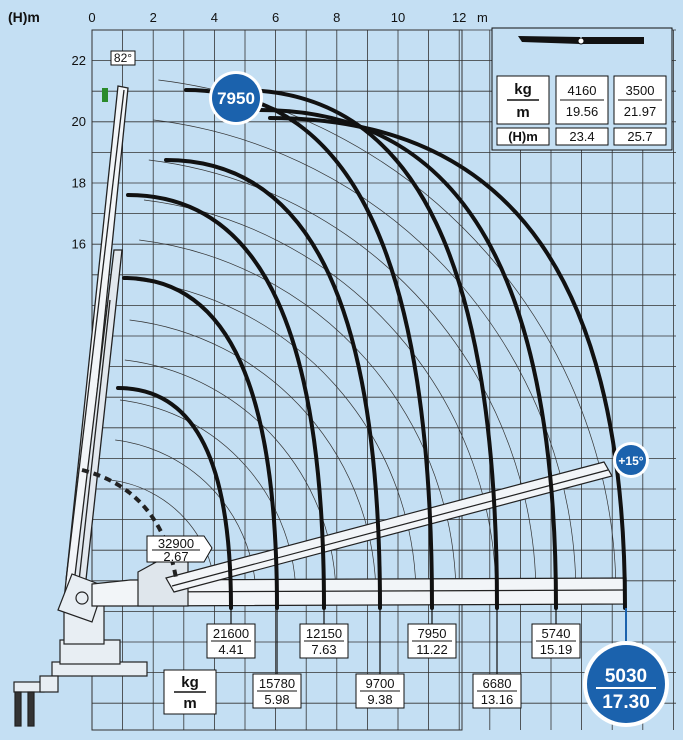 The width and height of the screenshot is (683, 740). What do you see at coordinates (80, 661) in the screenshot?
I see `crane-base` at bounding box center [80, 661].